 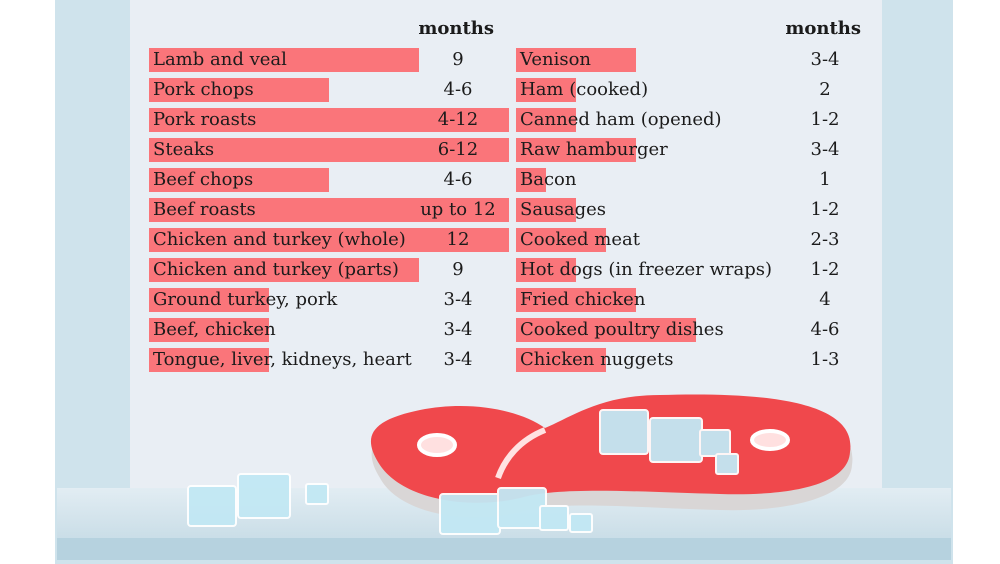 What do you see at coordinates (583, 299) in the screenshot?
I see `item-label: Fried chicken` at bounding box center [583, 299].